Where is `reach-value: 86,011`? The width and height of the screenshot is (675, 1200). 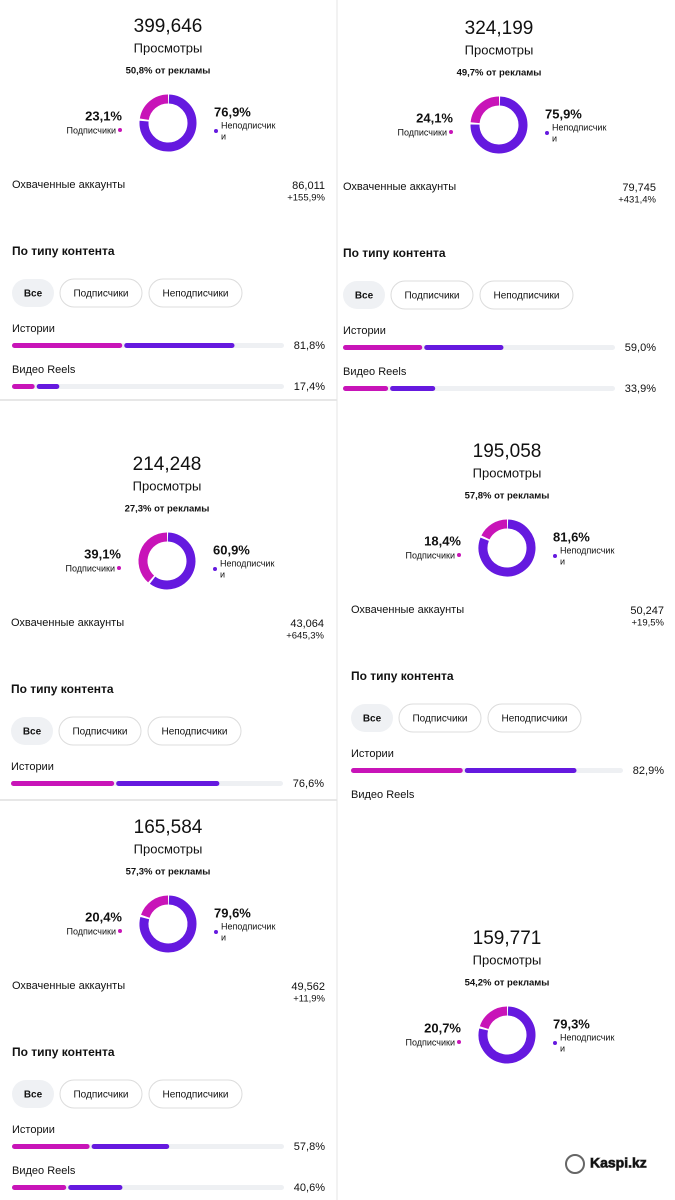
reach-value: 86,011 is located at coordinates (308, 186).